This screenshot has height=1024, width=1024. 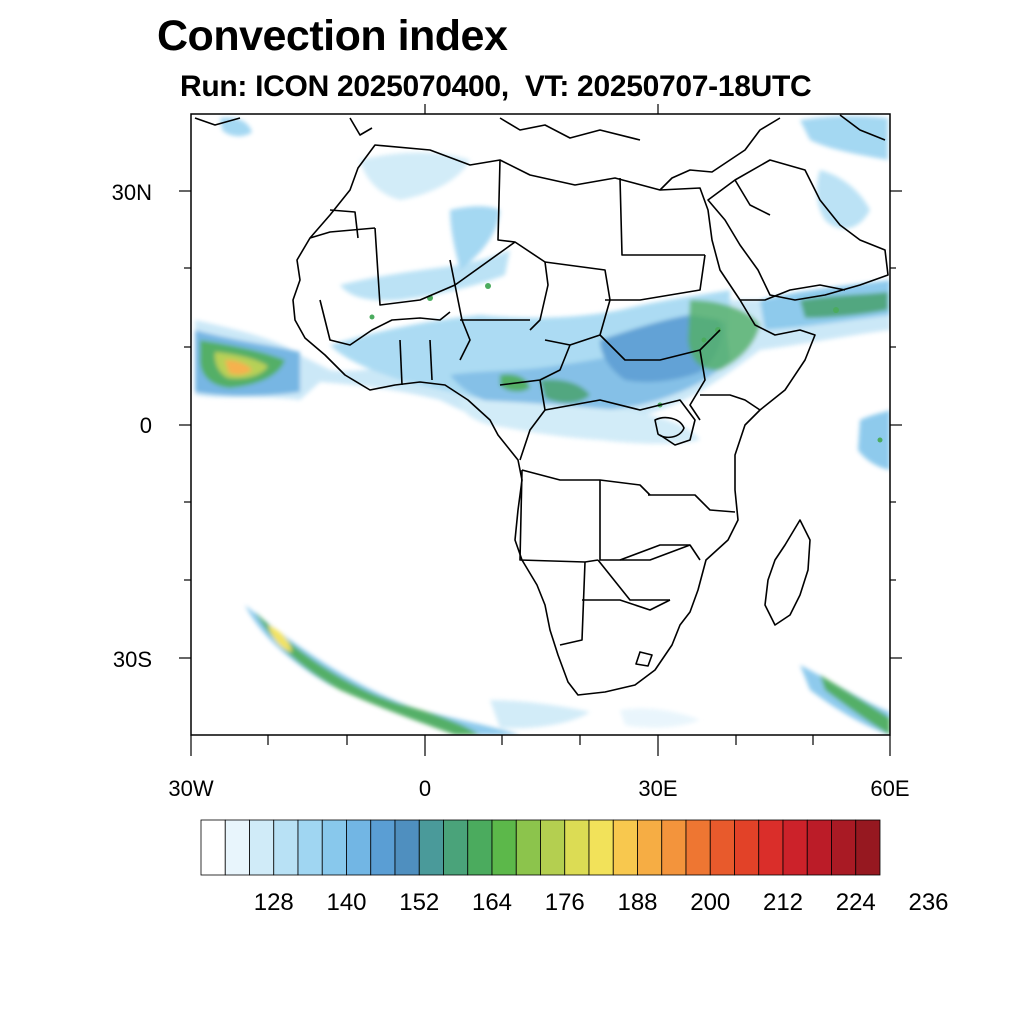 I want to click on colorbar-label: 200, so click(x=710, y=902).